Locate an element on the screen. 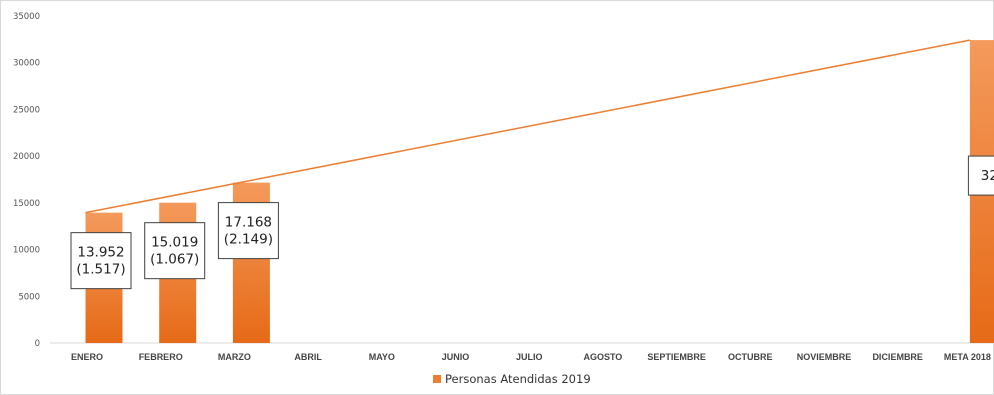 The image size is (994, 395). x-tick-label: SEPTIEMBRE is located at coordinates (676, 357).